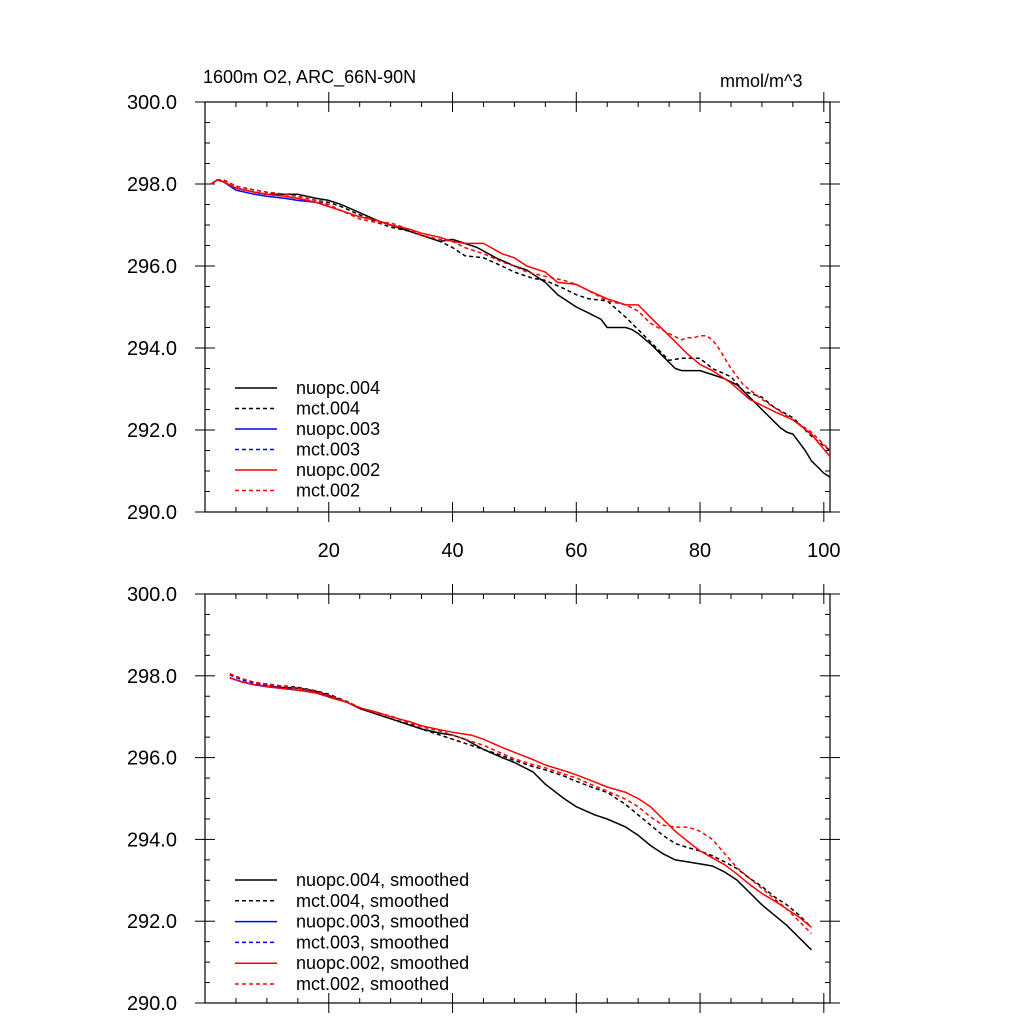 This screenshot has height=1024, width=1024. I want to click on panel-1-x-tick-label: 80, so click(700, 551).